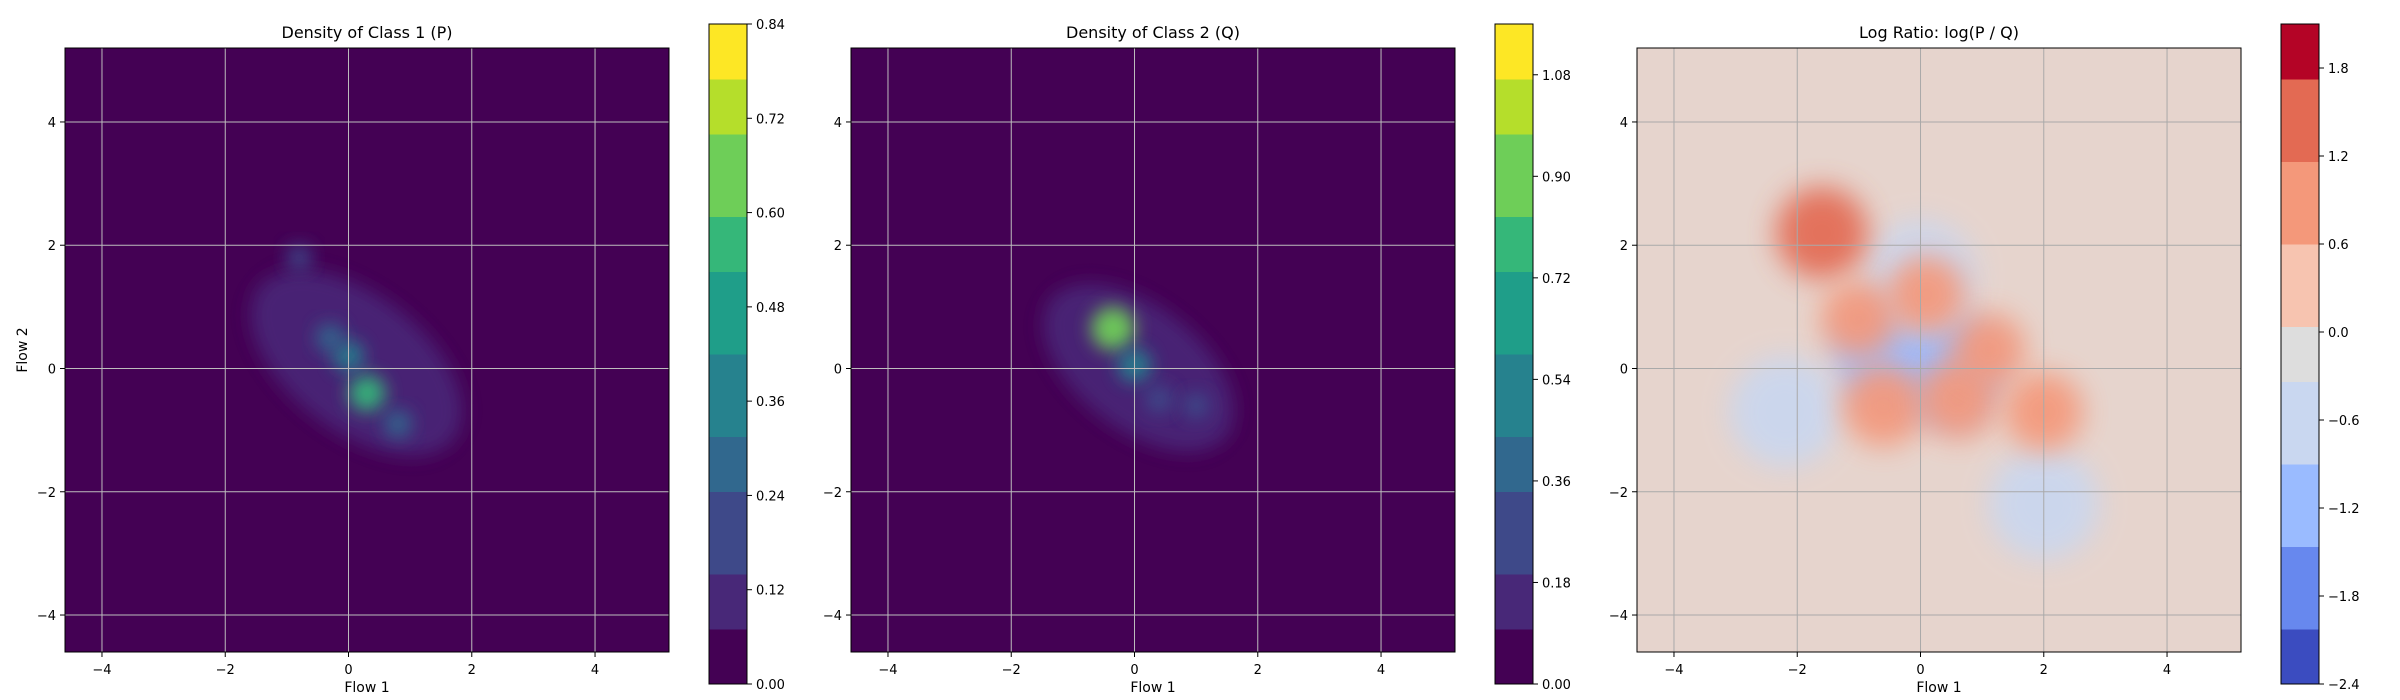 This screenshot has width=2400, height=700. What do you see at coordinates (1556, 685) in the screenshot?
I see `colorbar-tick-label: 0.00` at bounding box center [1556, 685].